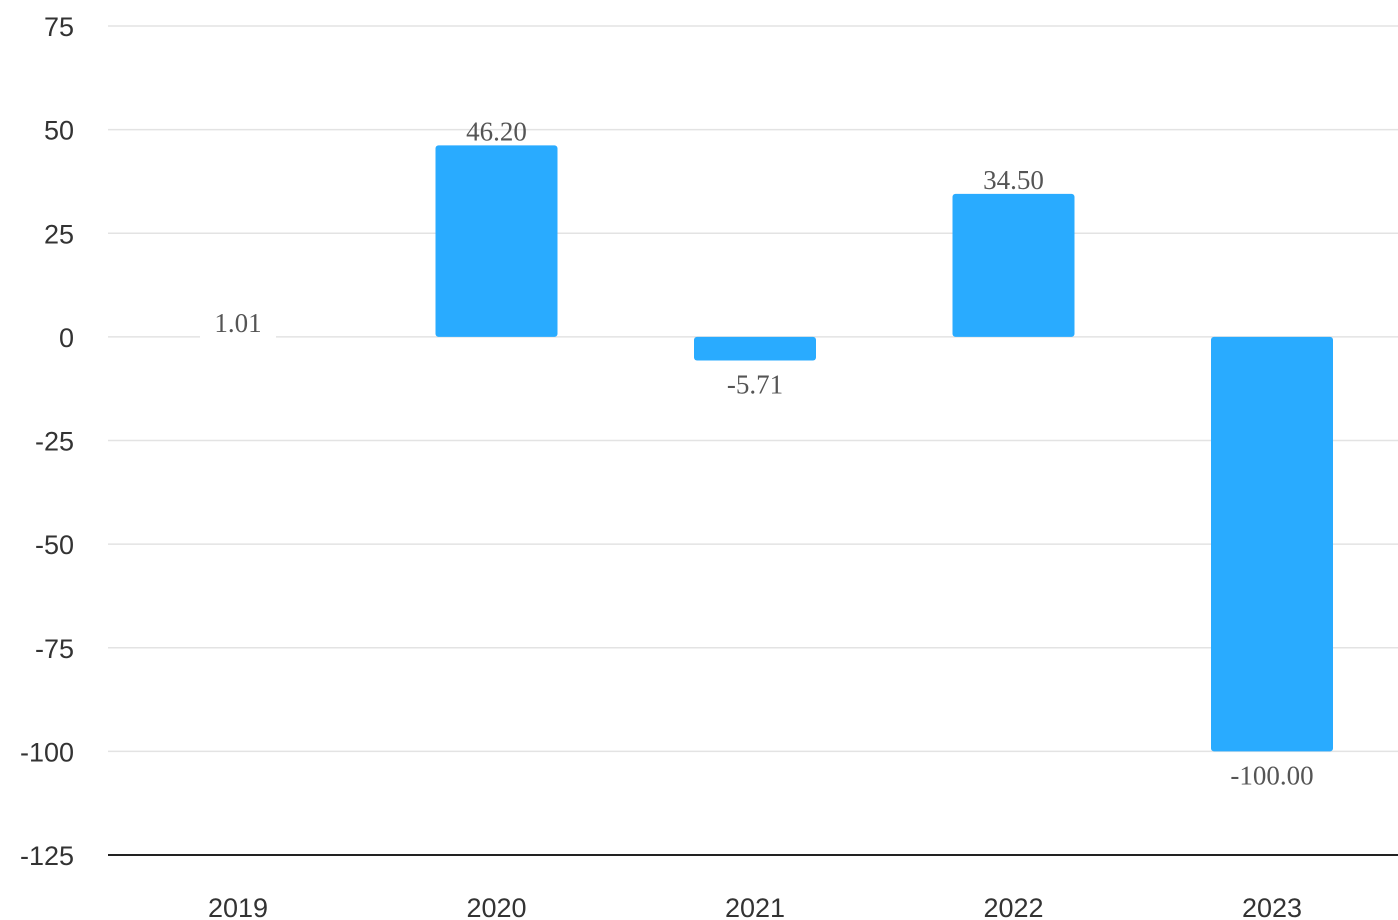 This screenshot has height=920, width=1398. I want to click on bar-2021, so click(755, 348).